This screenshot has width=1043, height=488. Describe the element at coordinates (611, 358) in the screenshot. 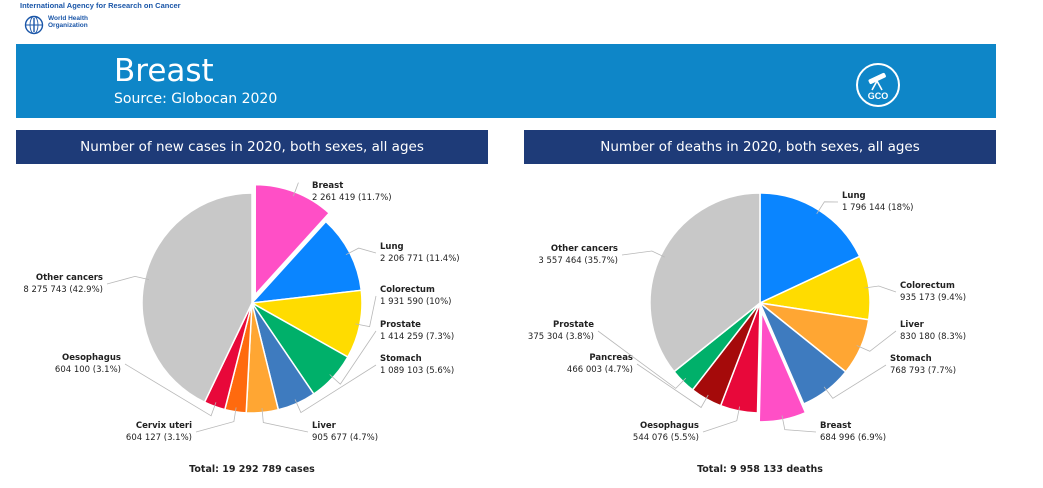

I see `slice-label-pancreas: Pancreas` at that location.